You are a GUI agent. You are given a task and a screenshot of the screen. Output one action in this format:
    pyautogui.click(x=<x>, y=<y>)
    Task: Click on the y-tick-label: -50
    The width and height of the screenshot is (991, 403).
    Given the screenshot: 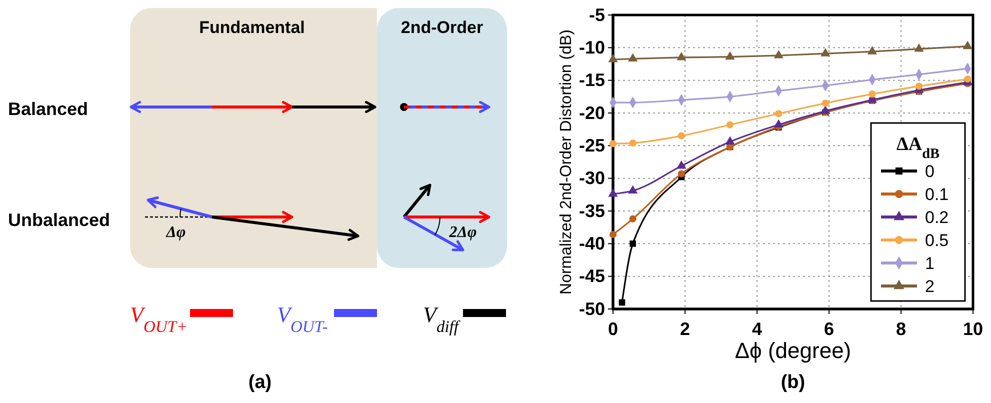 What is the action you would take?
    pyautogui.click(x=591, y=308)
    